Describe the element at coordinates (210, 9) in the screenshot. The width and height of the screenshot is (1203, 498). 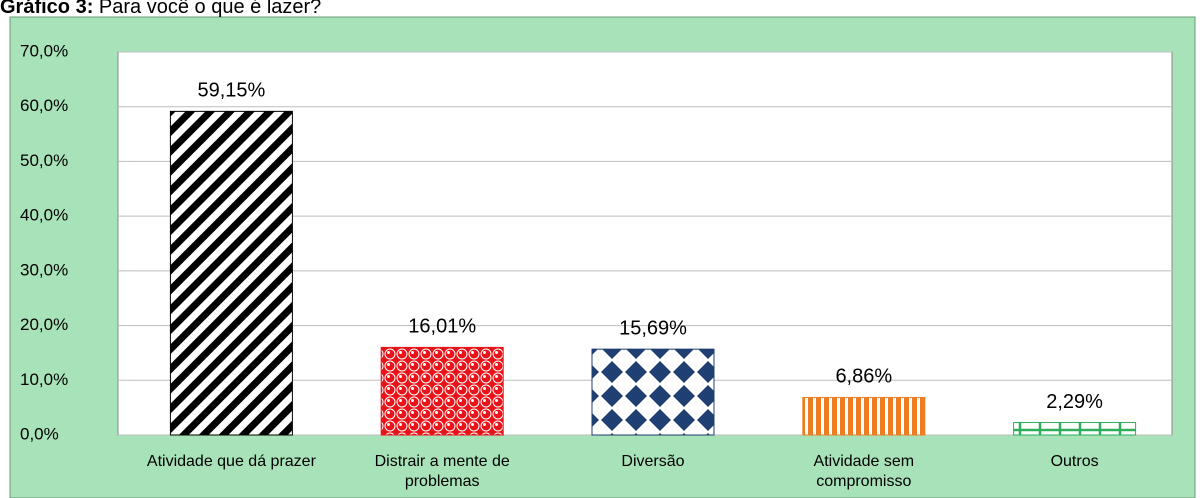
I see `title-text: Para você o que é lazer?` at that location.